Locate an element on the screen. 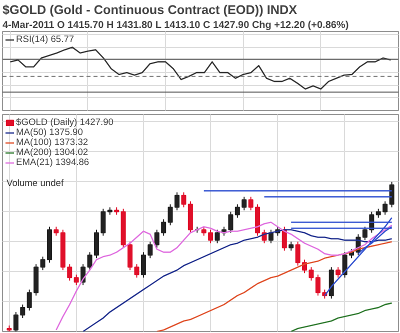 This screenshot has width=400, height=333. legend-label: RSI(14) 65.77 is located at coordinates (45, 39).